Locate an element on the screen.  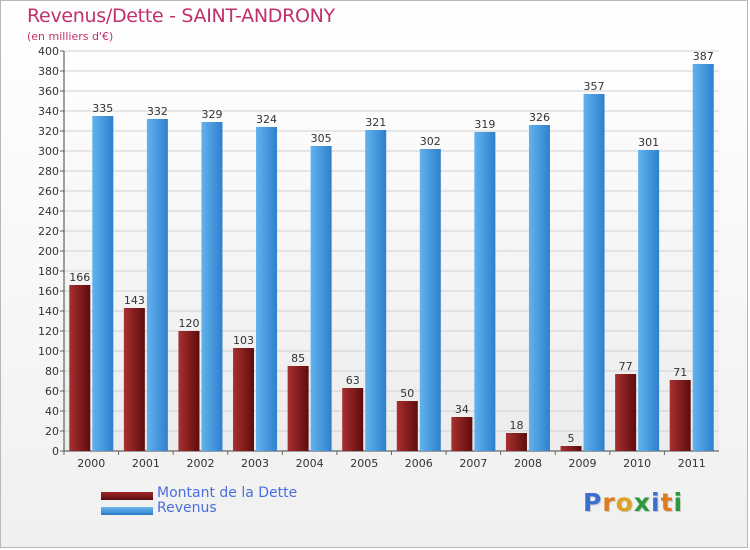
bar-revenus-label: 326 is located at coordinates (539, 117).